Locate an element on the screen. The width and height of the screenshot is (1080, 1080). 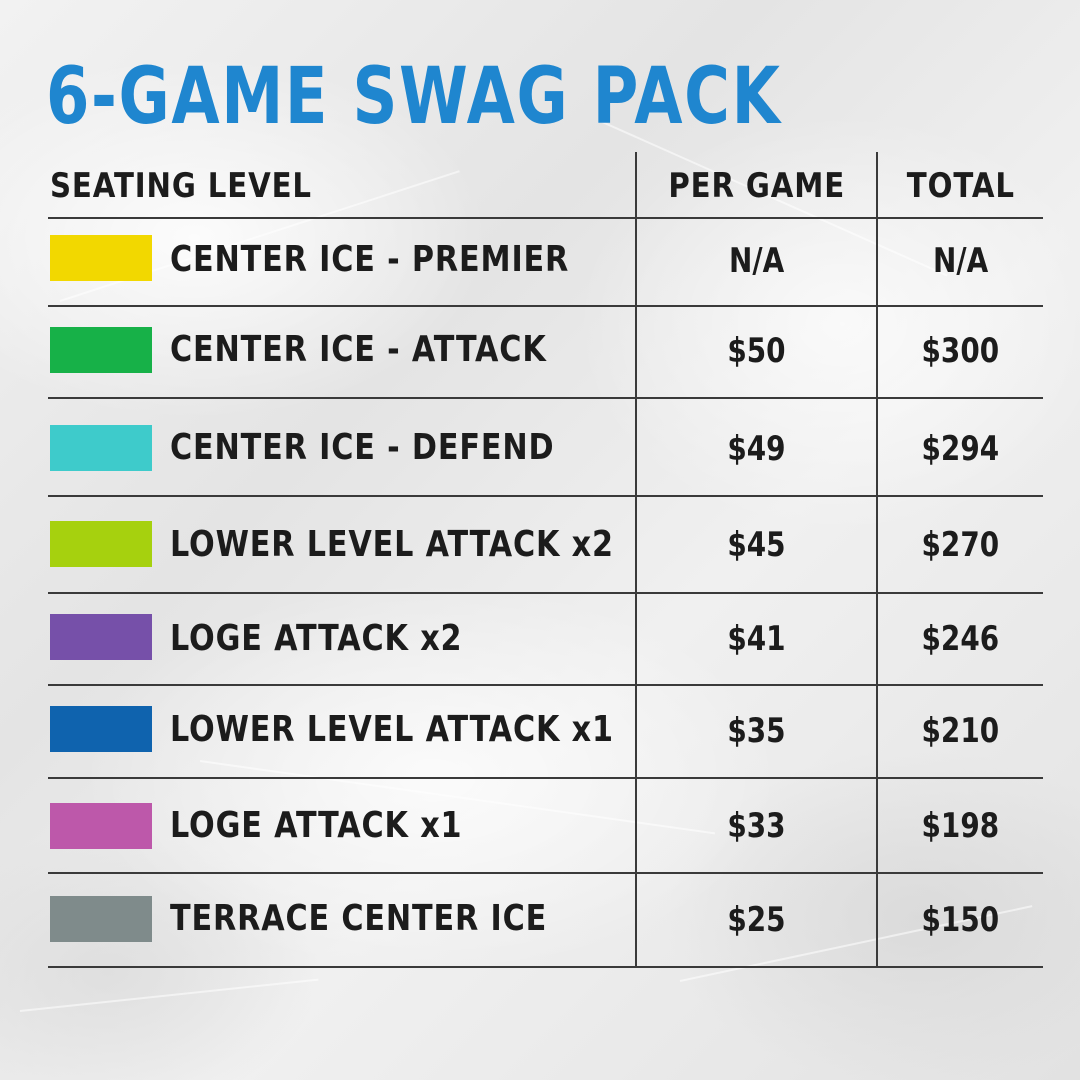
total-price-value: $270 is located at coordinates (960, 545).